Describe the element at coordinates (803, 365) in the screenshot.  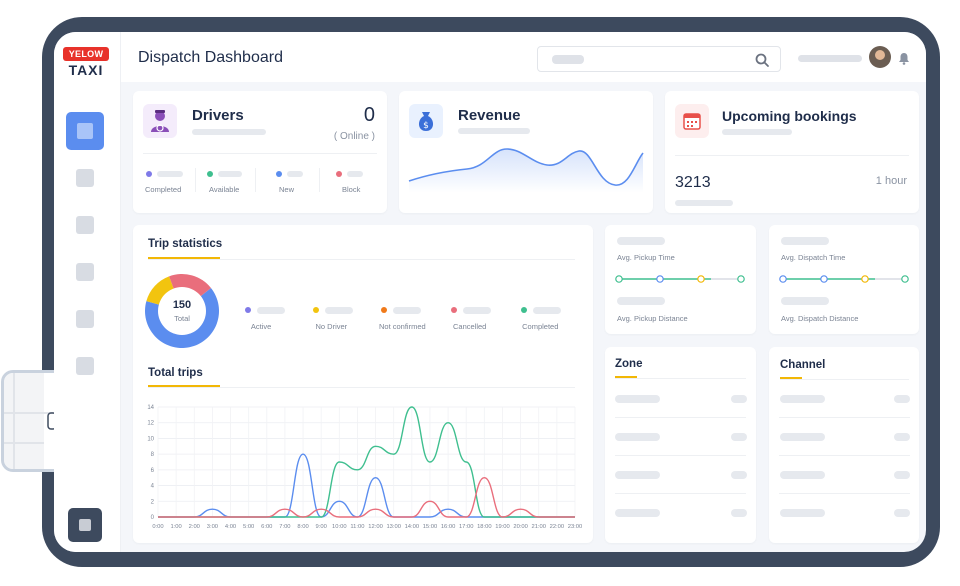
I see `channel-title: Channel` at that location.